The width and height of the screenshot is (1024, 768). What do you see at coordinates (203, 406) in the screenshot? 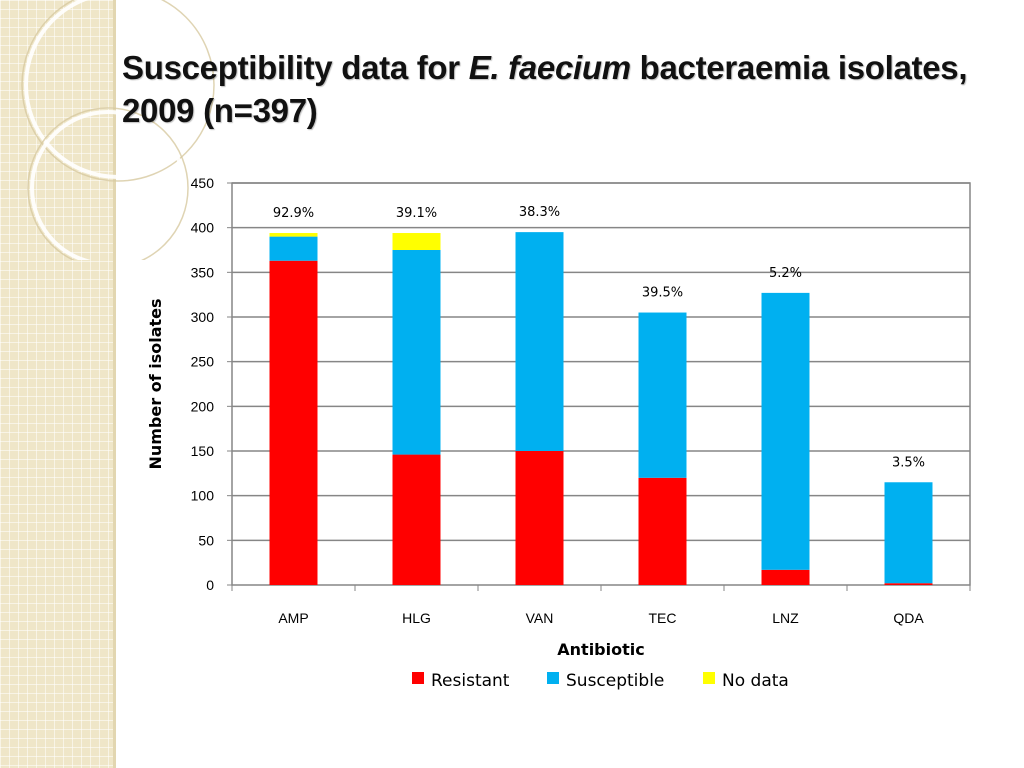
I see `y-tick-label: 200` at bounding box center [203, 406].